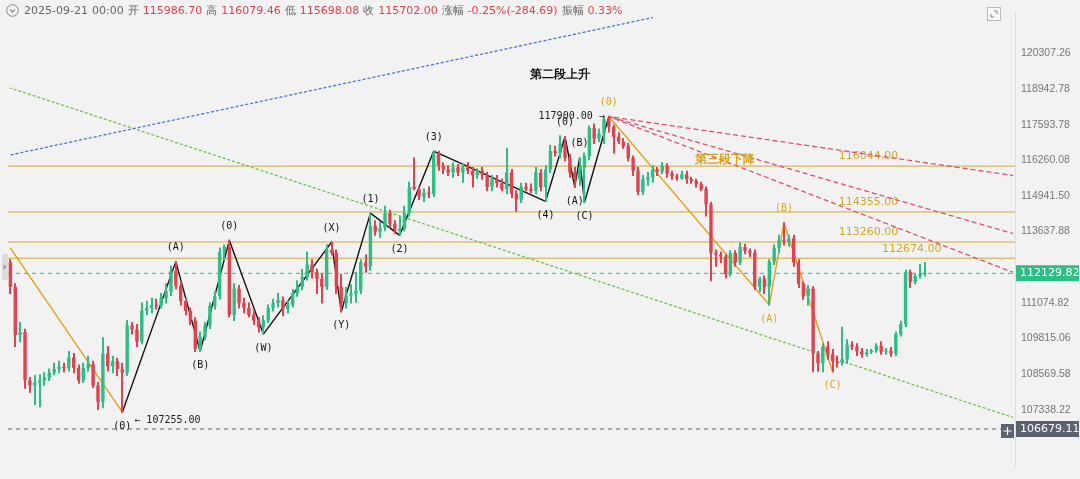 The image size is (1080, 479). What do you see at coordinates (545, 215) in the screenshot?
I see `annotation: (4)` at bounding box center [545, 215].